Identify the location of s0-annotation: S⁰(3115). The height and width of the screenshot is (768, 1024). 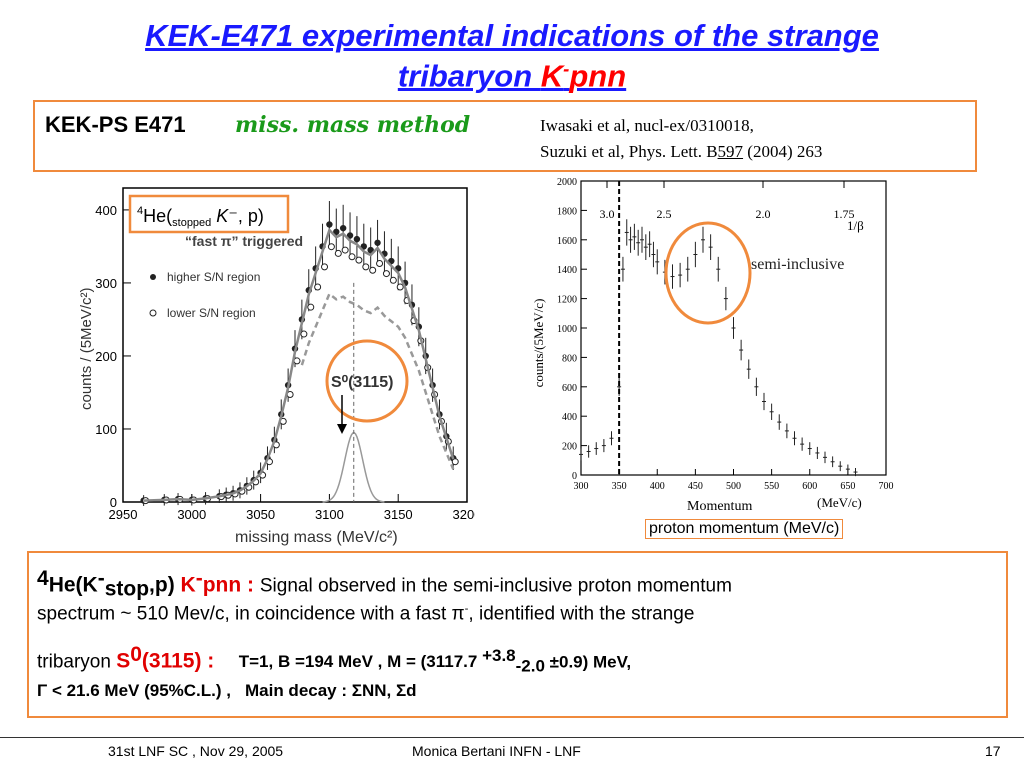
(362, 382).